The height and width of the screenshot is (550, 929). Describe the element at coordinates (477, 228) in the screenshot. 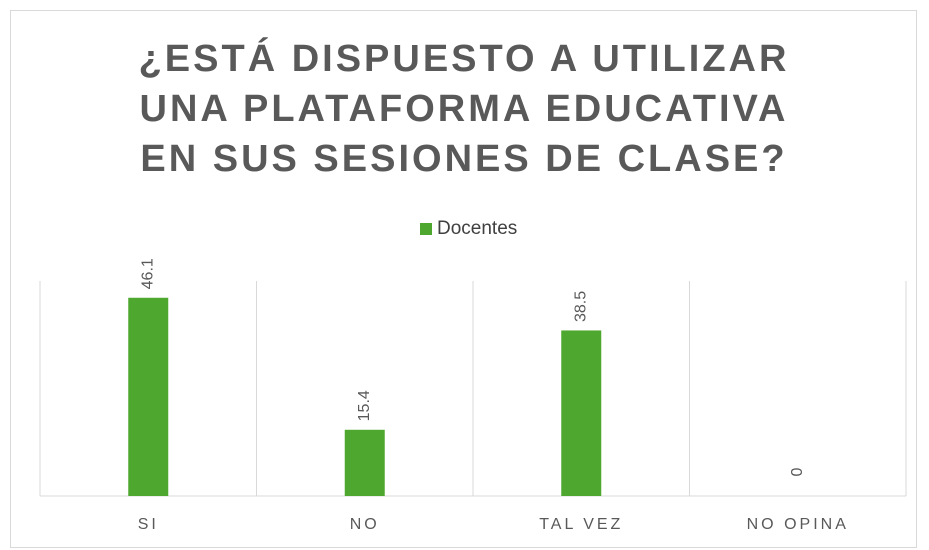

I see `legend-label: Docentes` at that location.